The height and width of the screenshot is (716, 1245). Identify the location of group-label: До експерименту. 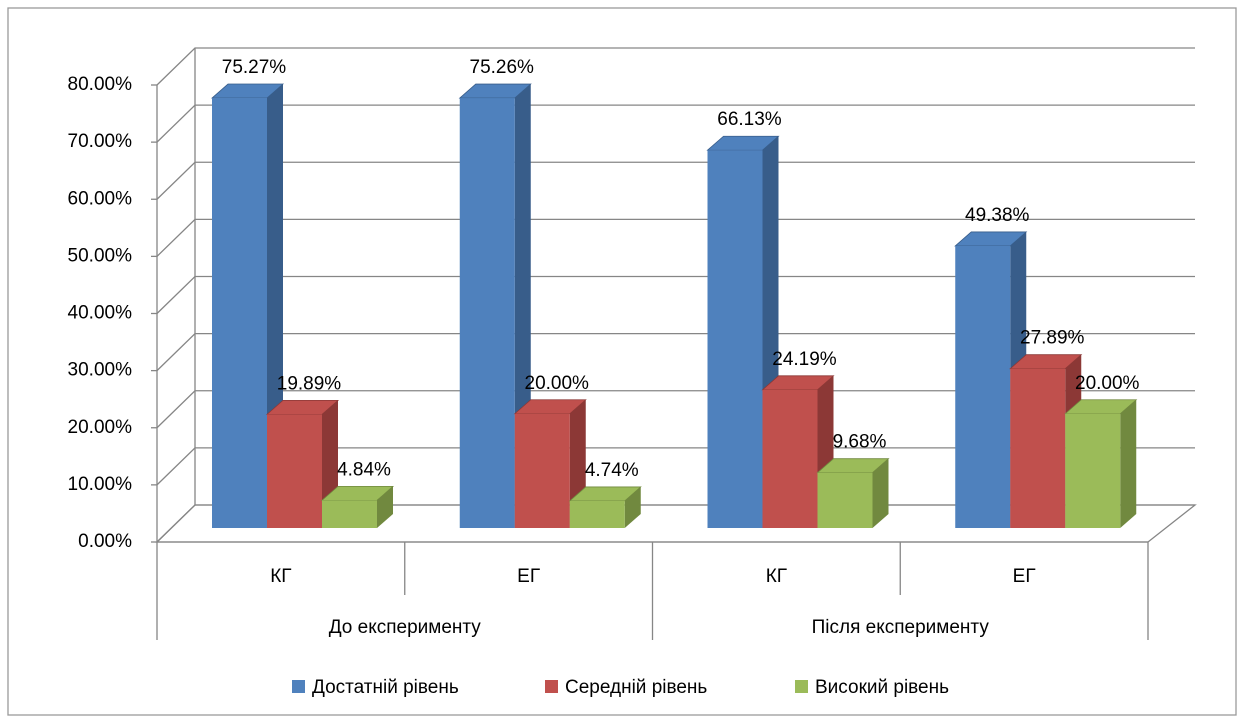
(405, 627).